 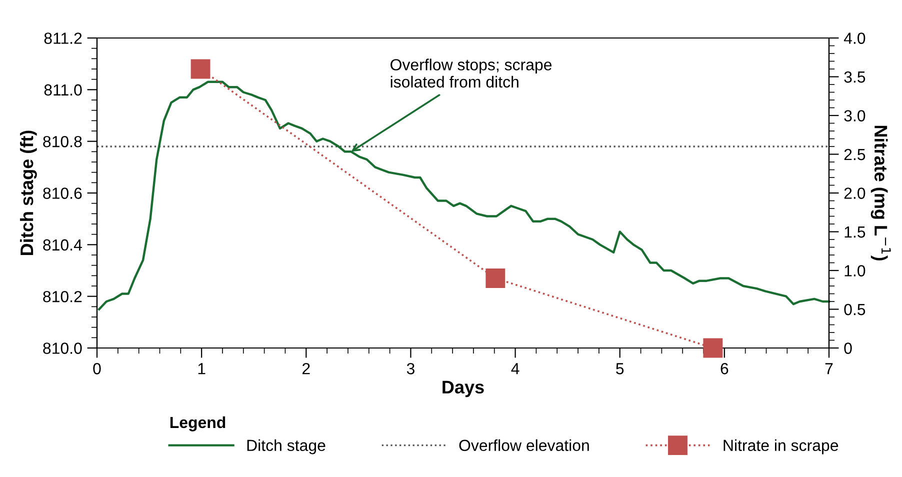 What do you see at coordinates (306, 368) in the screenshot?
I see `x-tick-label: 2` at bounding box center [306, 368].